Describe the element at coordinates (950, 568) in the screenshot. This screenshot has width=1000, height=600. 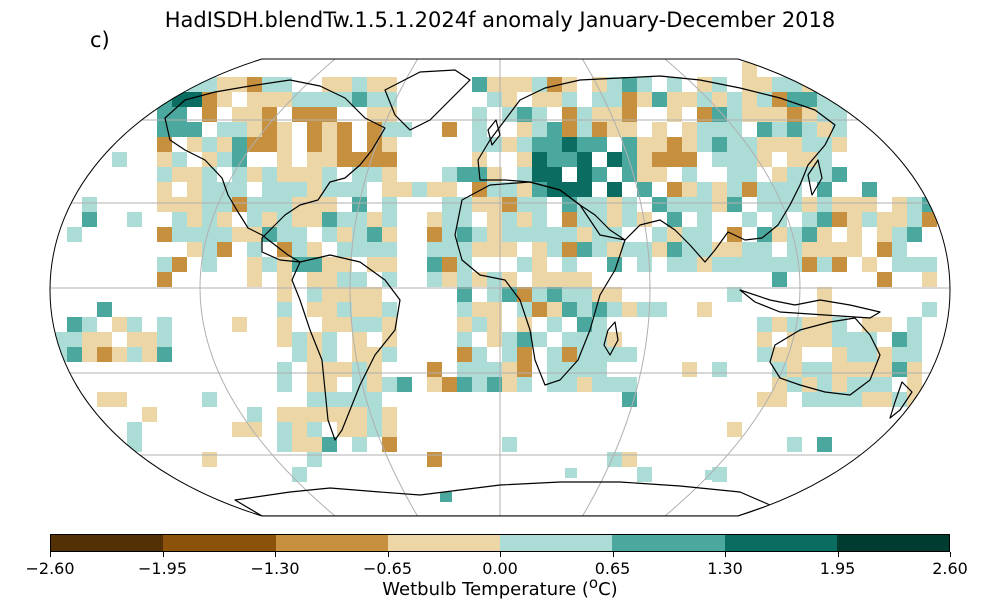
I see `colorbar-tick-label: 2.60` at that location.